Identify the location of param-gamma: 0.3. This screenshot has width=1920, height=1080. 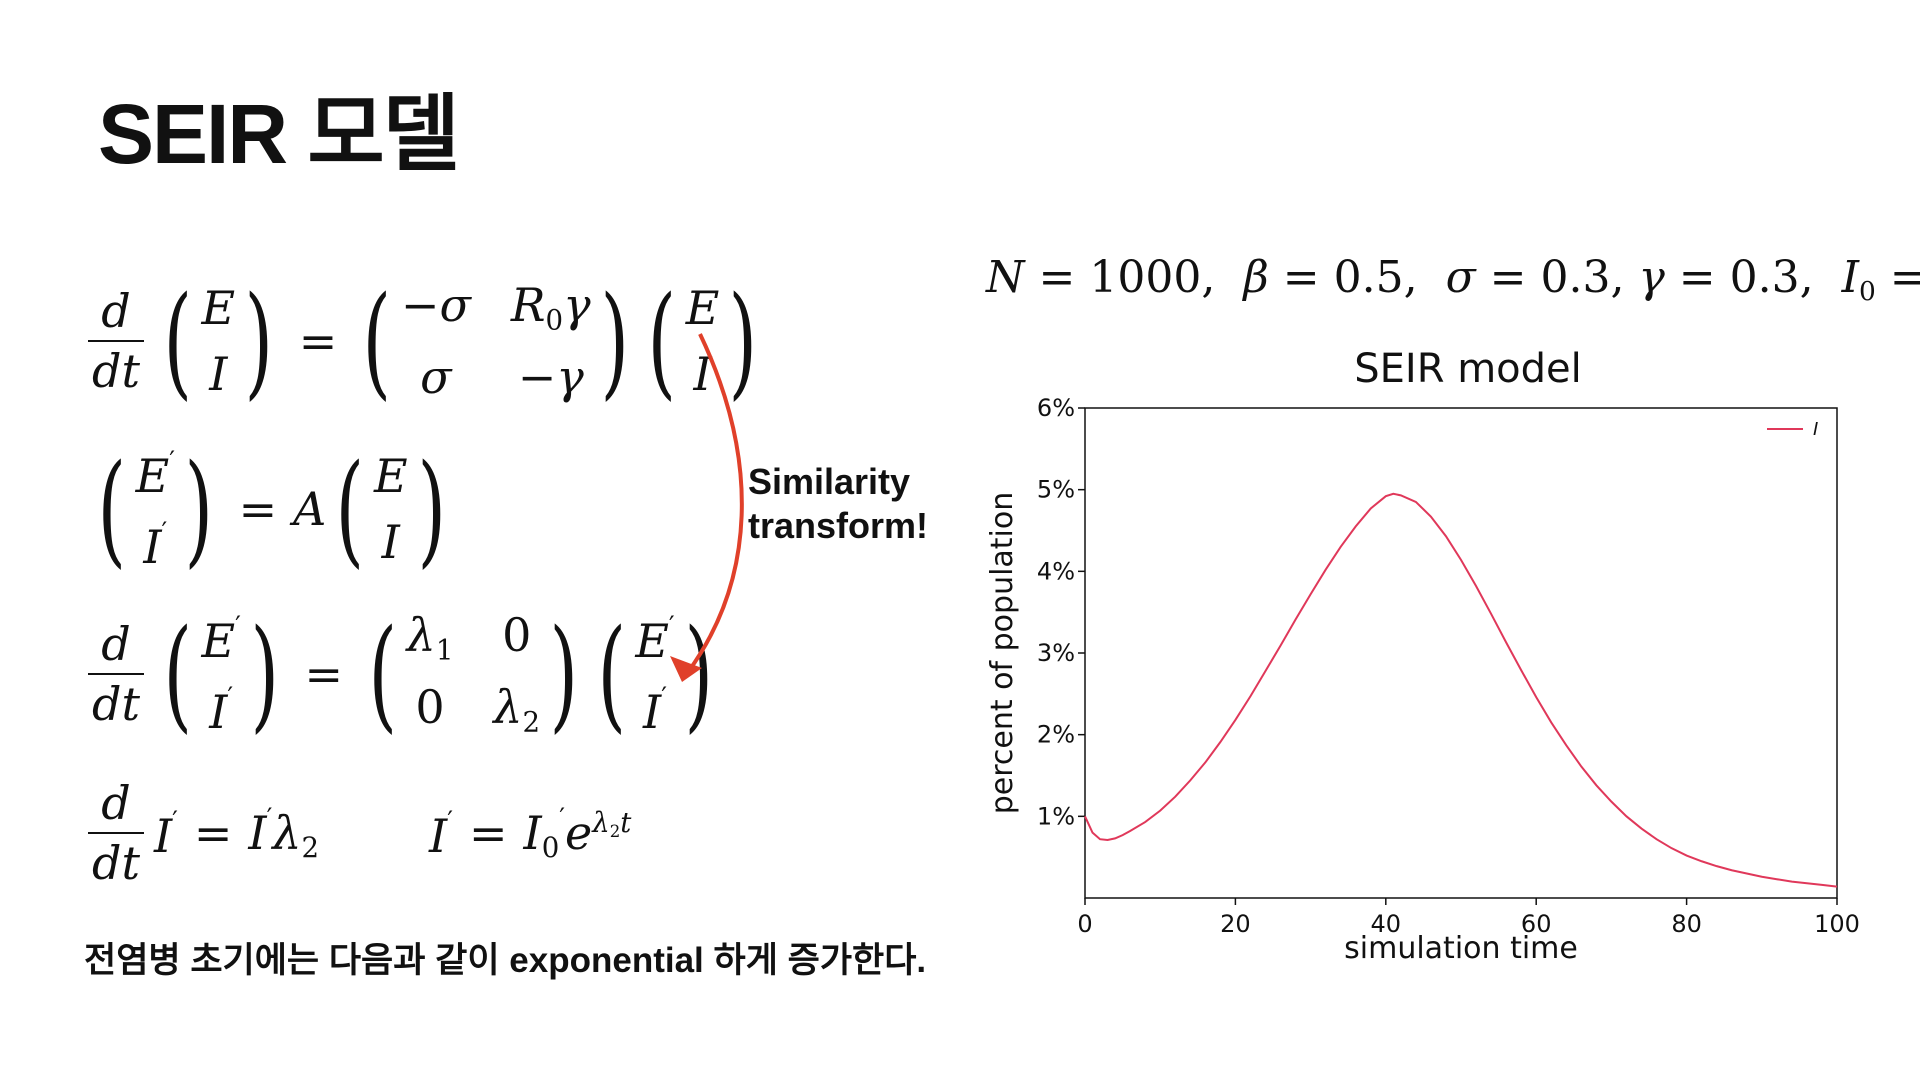
(1764, 277).